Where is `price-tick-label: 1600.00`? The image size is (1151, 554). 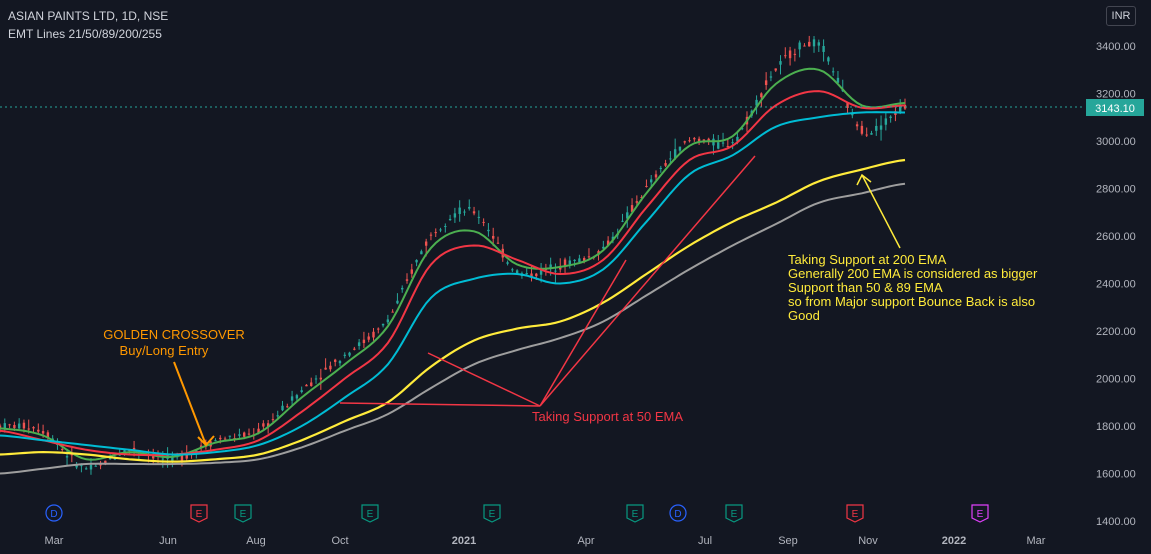 price-tick-label: 1600.00 is located at coordinates (1116, 475).